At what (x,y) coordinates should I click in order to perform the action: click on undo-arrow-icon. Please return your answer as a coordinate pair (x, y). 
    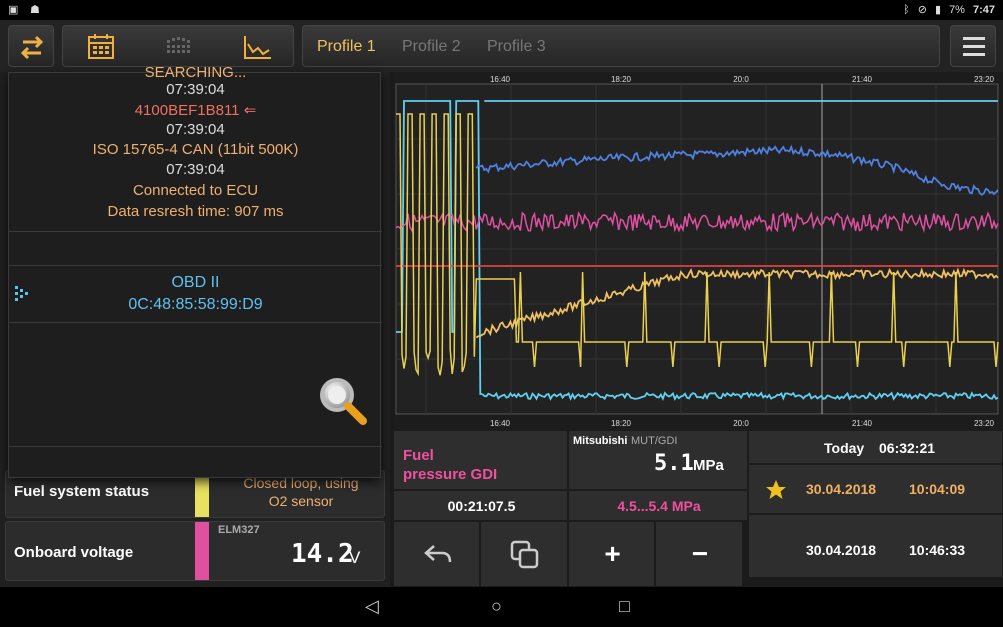
    Looking at the image, I should click on (438, 554).